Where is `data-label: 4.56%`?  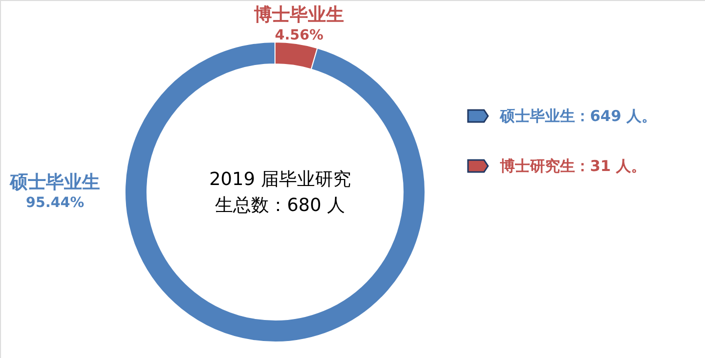
data-label: 4.56% is located at coordinates (299, 36).